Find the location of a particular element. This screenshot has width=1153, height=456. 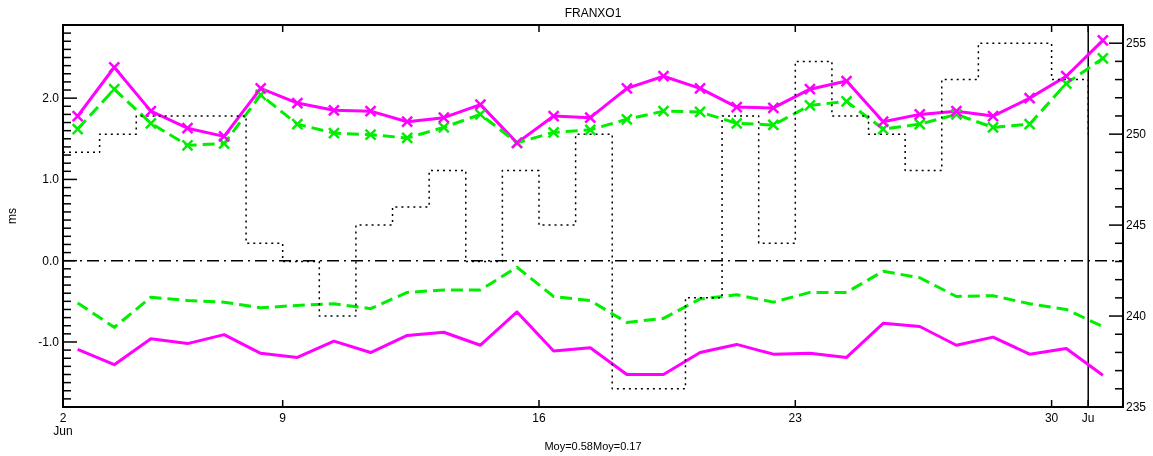

chart-title: FRANXO1 is located at coordinates (593, 13).